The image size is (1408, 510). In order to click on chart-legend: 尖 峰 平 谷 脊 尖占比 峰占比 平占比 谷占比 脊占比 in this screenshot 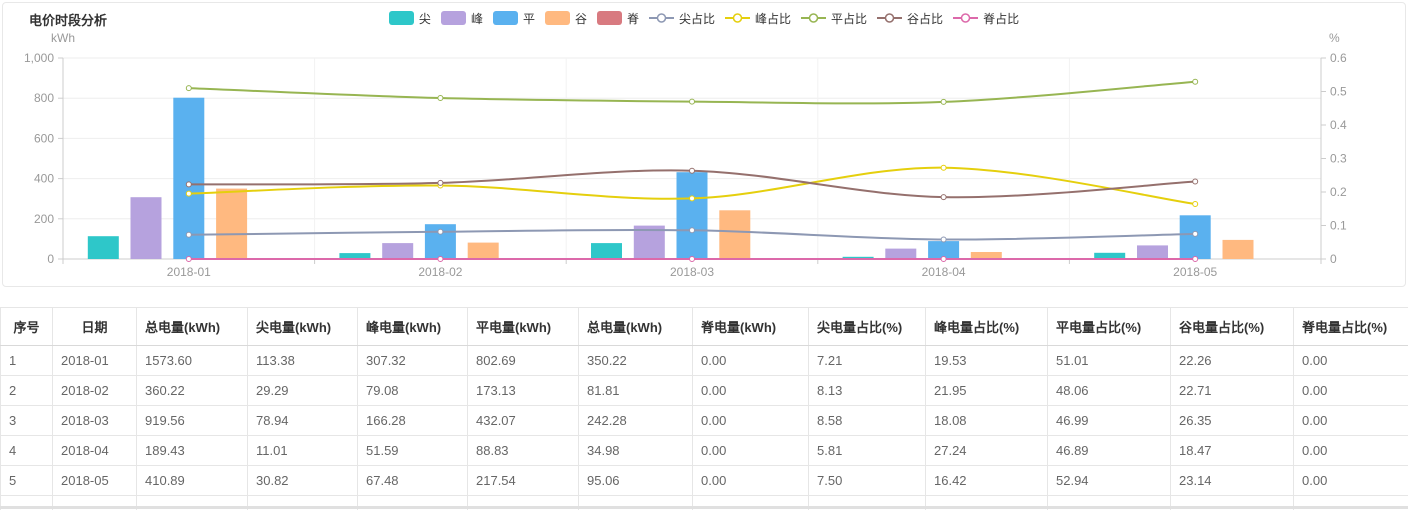, I will do `click(704, 18)`.